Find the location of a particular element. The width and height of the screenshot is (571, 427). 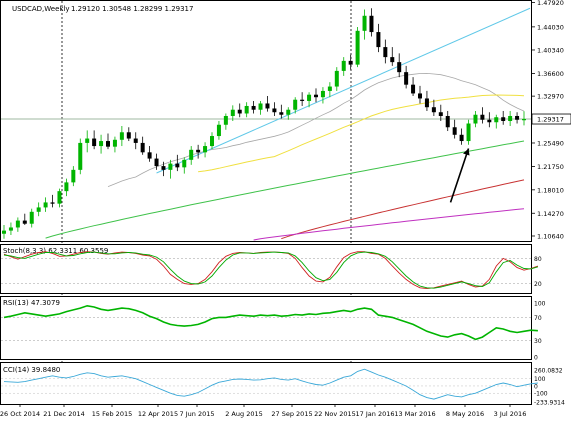

x-tick-label: 17 Jan 2016 is located at coordinates (375, 414).